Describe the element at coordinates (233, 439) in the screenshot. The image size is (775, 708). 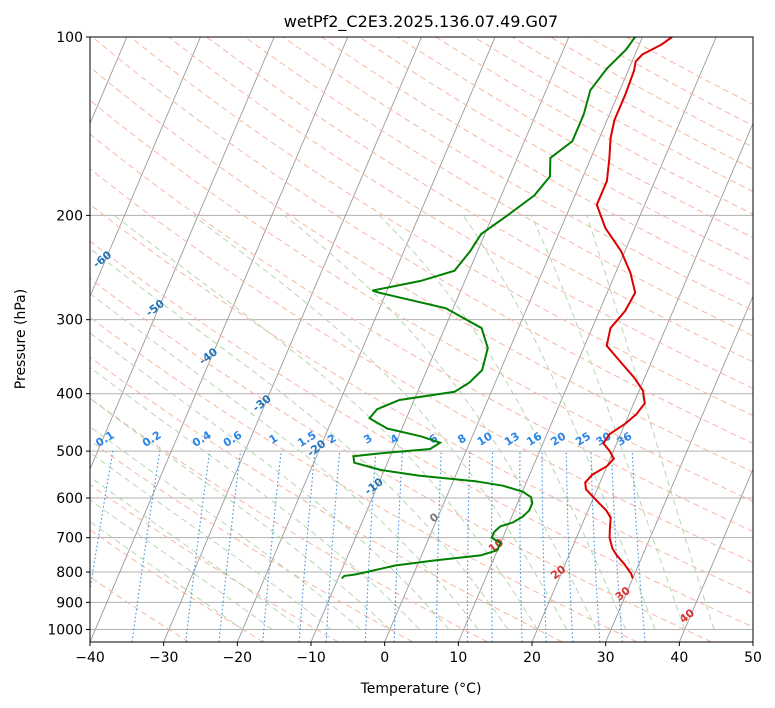
I see `mixing-ratio-label: 0.6` at that location.